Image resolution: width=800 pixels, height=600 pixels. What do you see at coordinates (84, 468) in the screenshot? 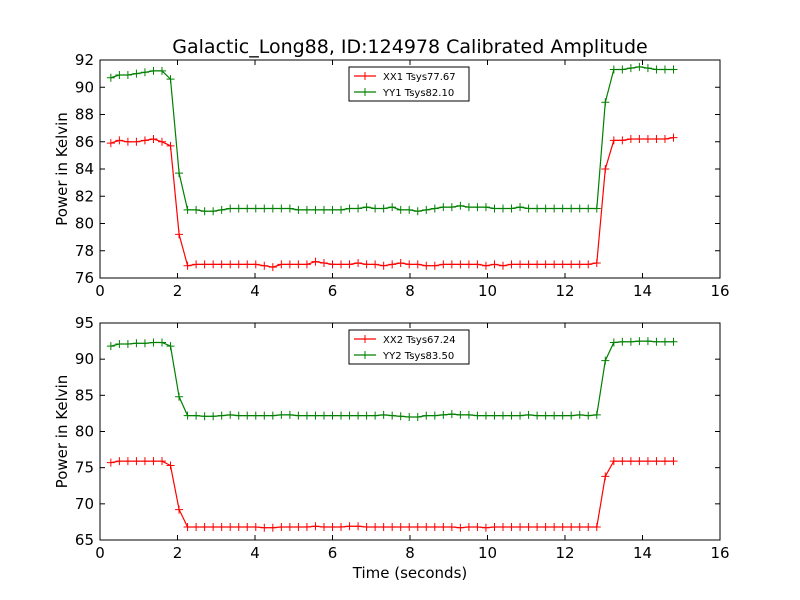
I see `y-tick-label: 75` at bounding box center [84, 468].